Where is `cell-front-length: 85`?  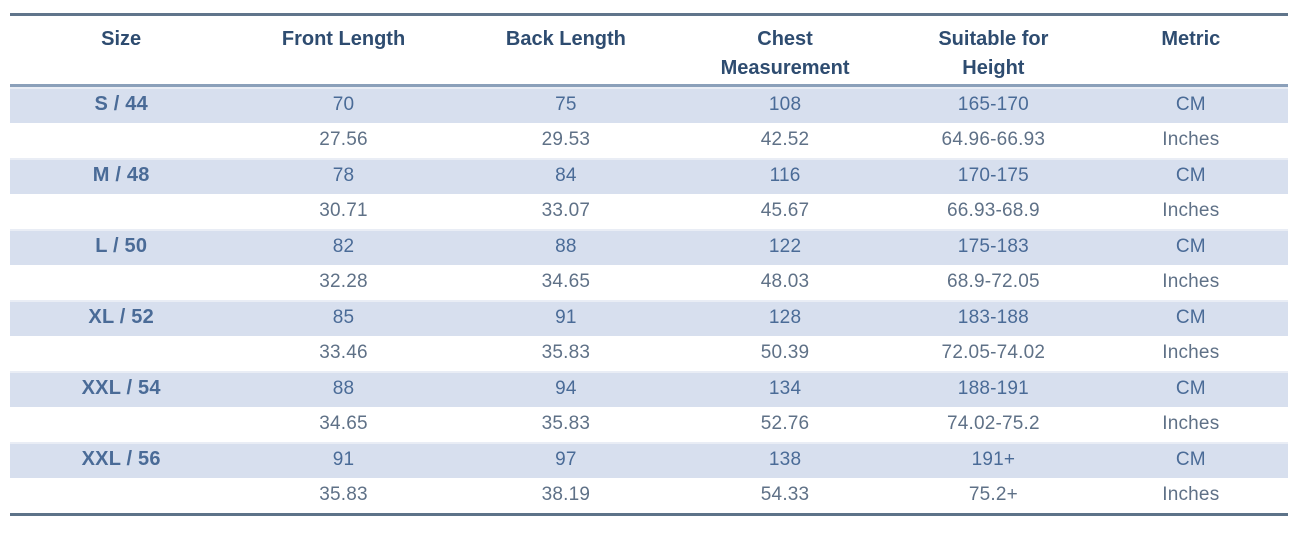 cell-front-length: 85 is located at coordinates (343, 317).